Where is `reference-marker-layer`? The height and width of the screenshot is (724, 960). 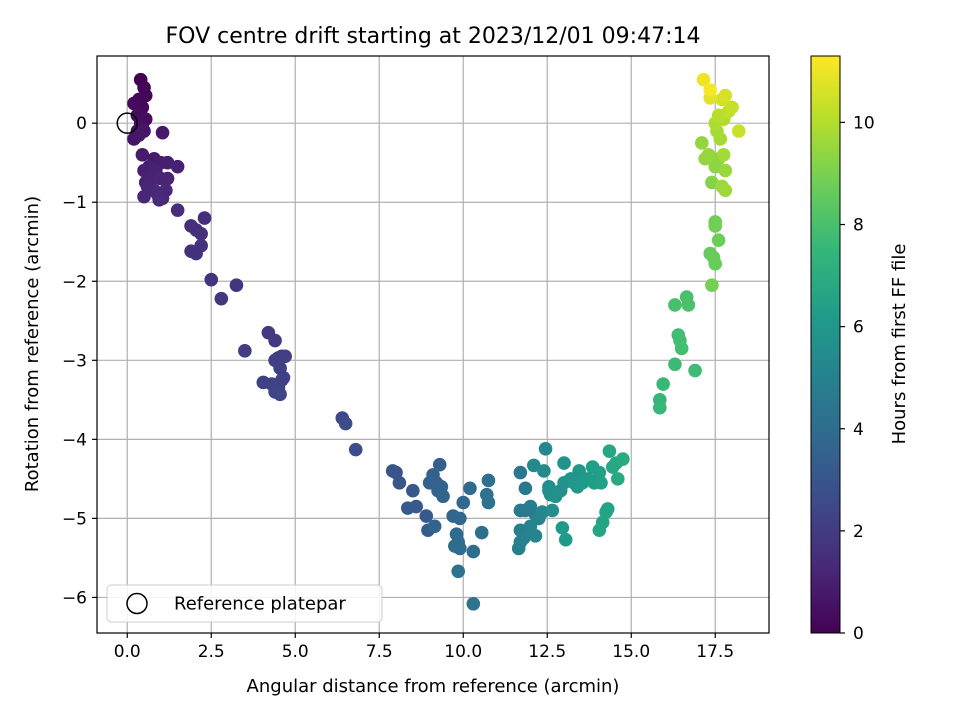 reference-marker-layer is located at coordinates (127, 123).